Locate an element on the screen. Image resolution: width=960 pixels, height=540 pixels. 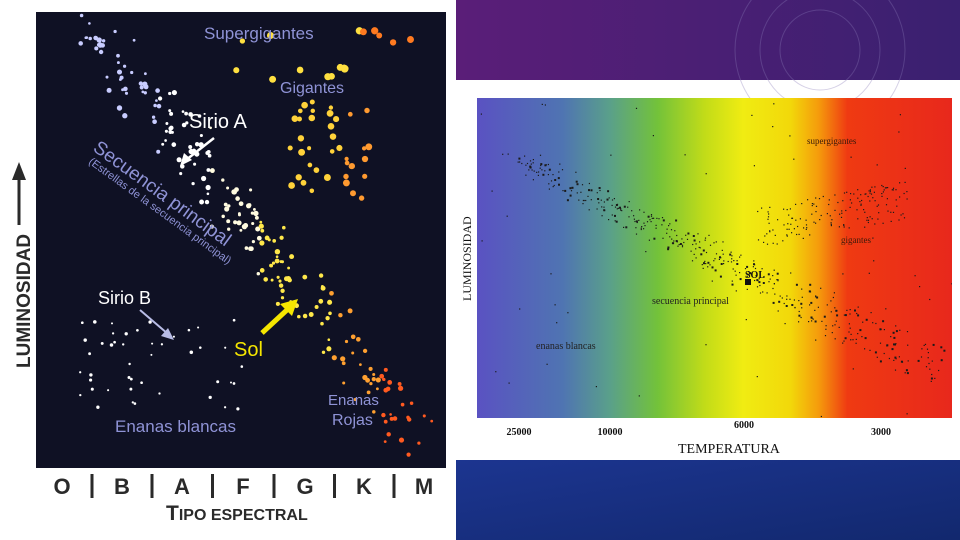
arrowhead-sirius-b is located at coordinates (167, 334).